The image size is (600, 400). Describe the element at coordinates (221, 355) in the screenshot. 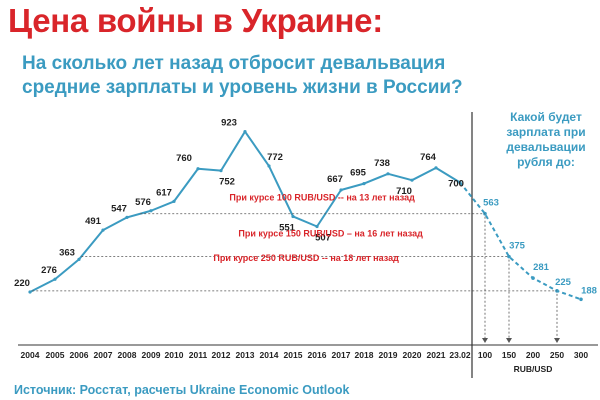

I see `x-tick-label: 2012` at that location.